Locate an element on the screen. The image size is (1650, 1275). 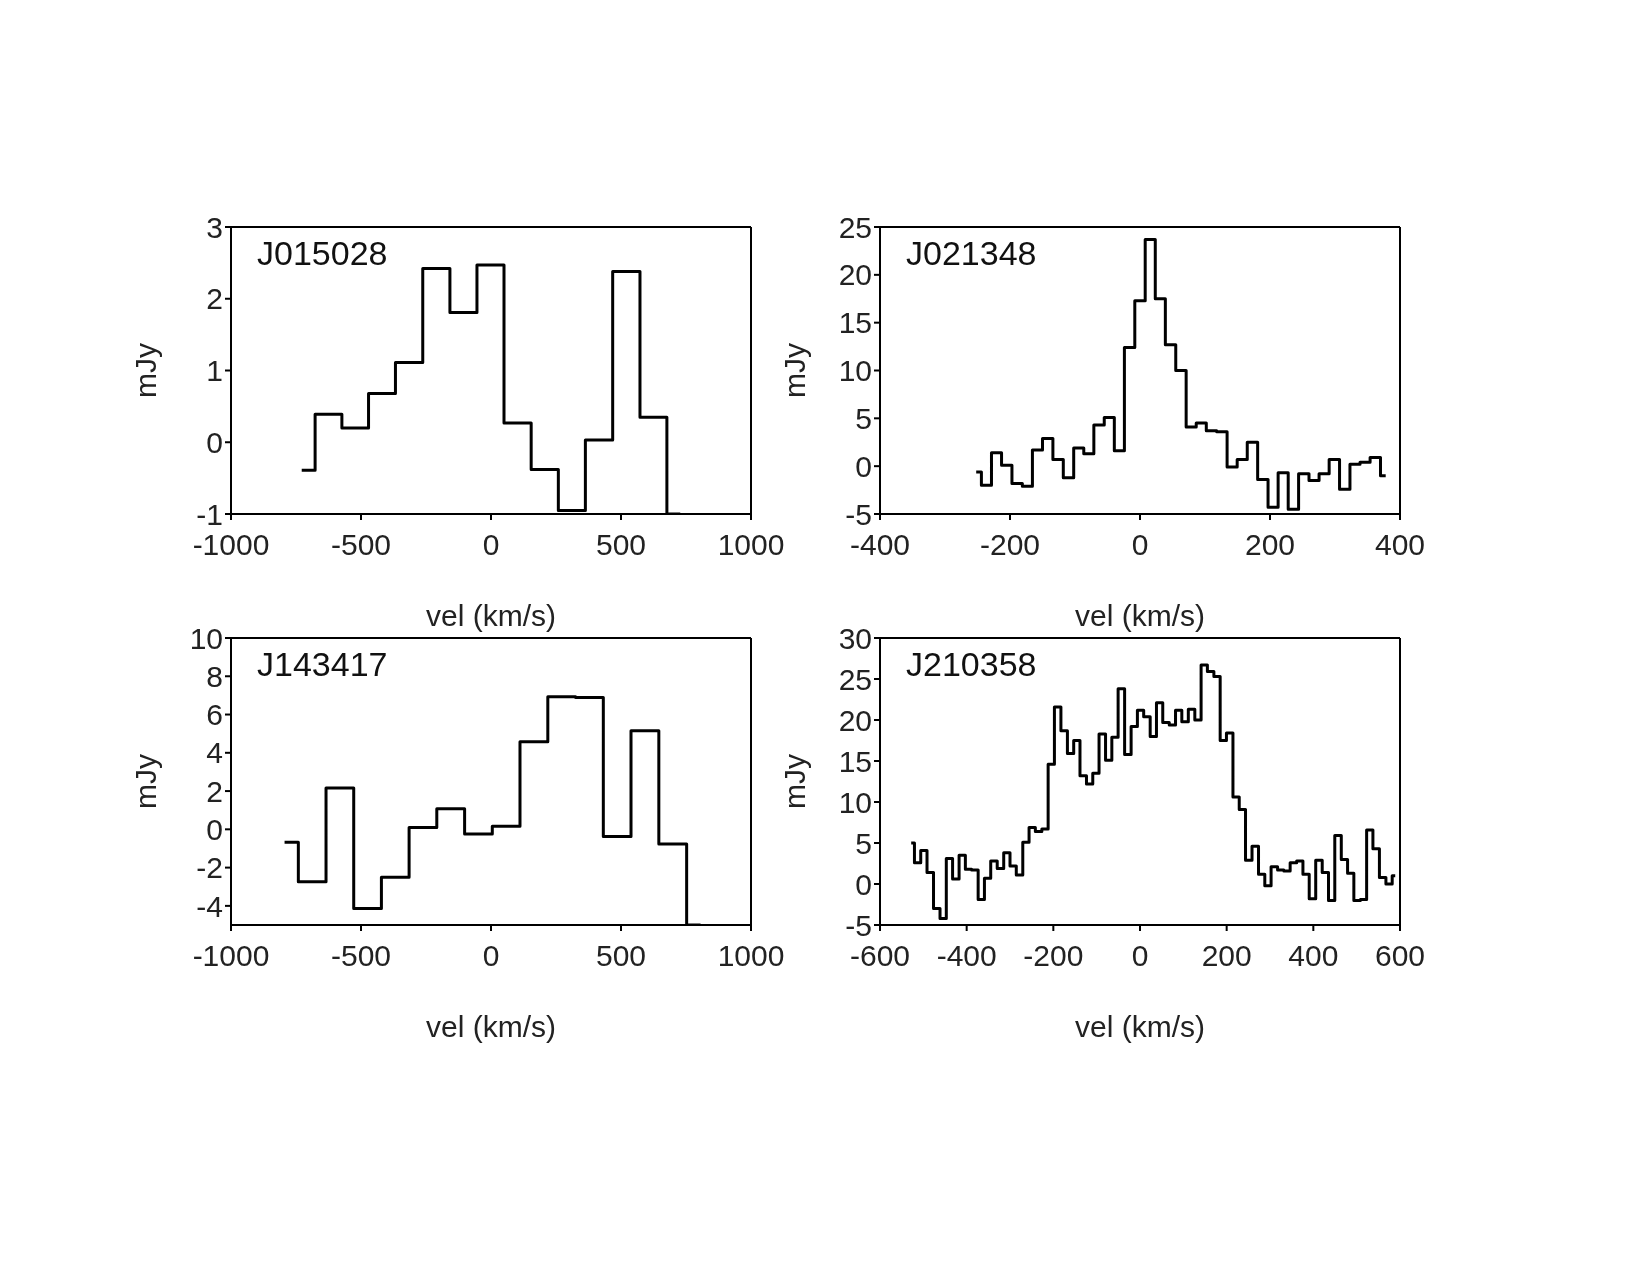
y-tick-label: -4 is located at coordinates (209, 906).